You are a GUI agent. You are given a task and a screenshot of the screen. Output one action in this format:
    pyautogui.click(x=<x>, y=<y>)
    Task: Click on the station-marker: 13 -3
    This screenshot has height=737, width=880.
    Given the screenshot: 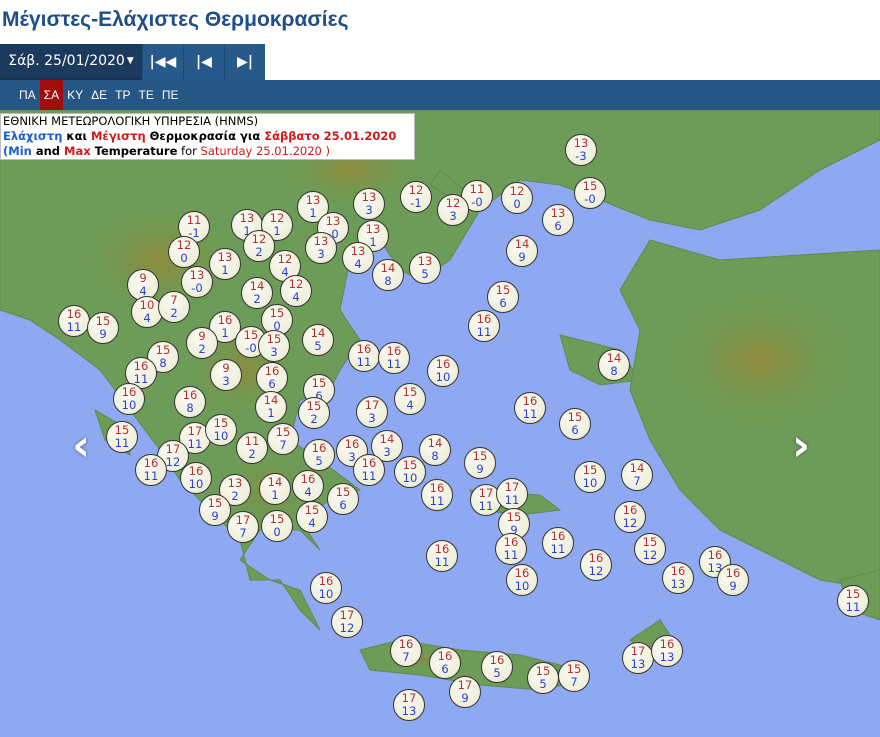 What is the action you would take?
    pyautogui.click(x=581, y=150)
    